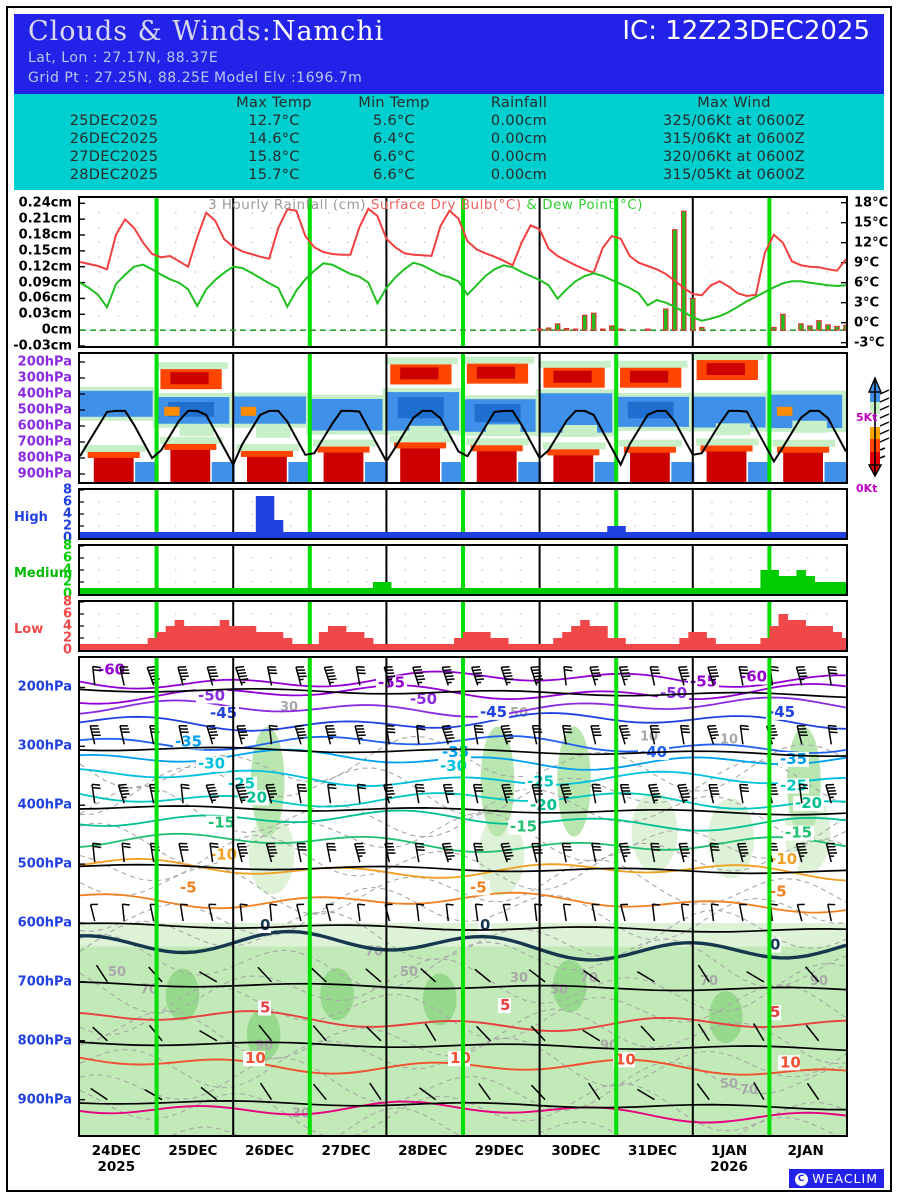 This screenshot has width=900, height=1200. Describe the element at coordinates (463, 418) in the screenshot. I see `vertical-velocity-panel` at that location.